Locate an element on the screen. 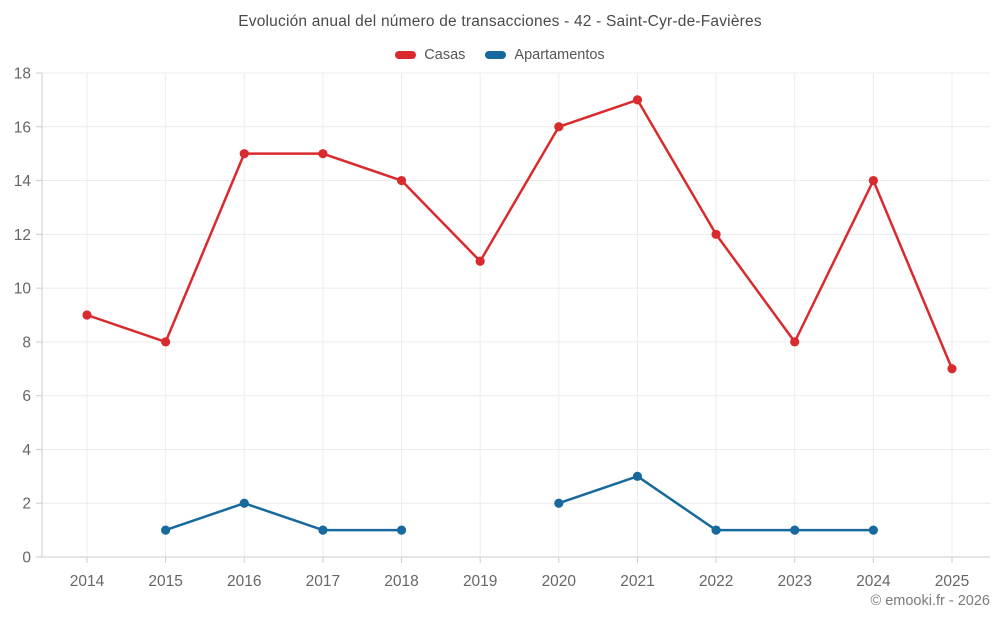 This screenshot has height=625, width=1000. x-axis-label: 2018 is located at coordinates (401, 581).